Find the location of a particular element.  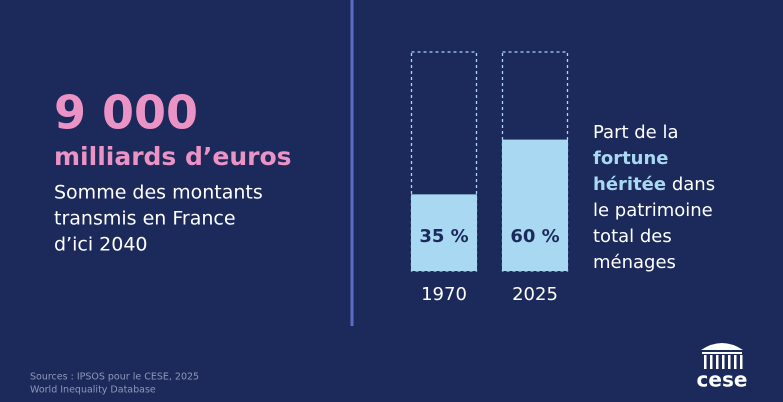

headline-description: Somme des montants is located at coordinates (158, 193).